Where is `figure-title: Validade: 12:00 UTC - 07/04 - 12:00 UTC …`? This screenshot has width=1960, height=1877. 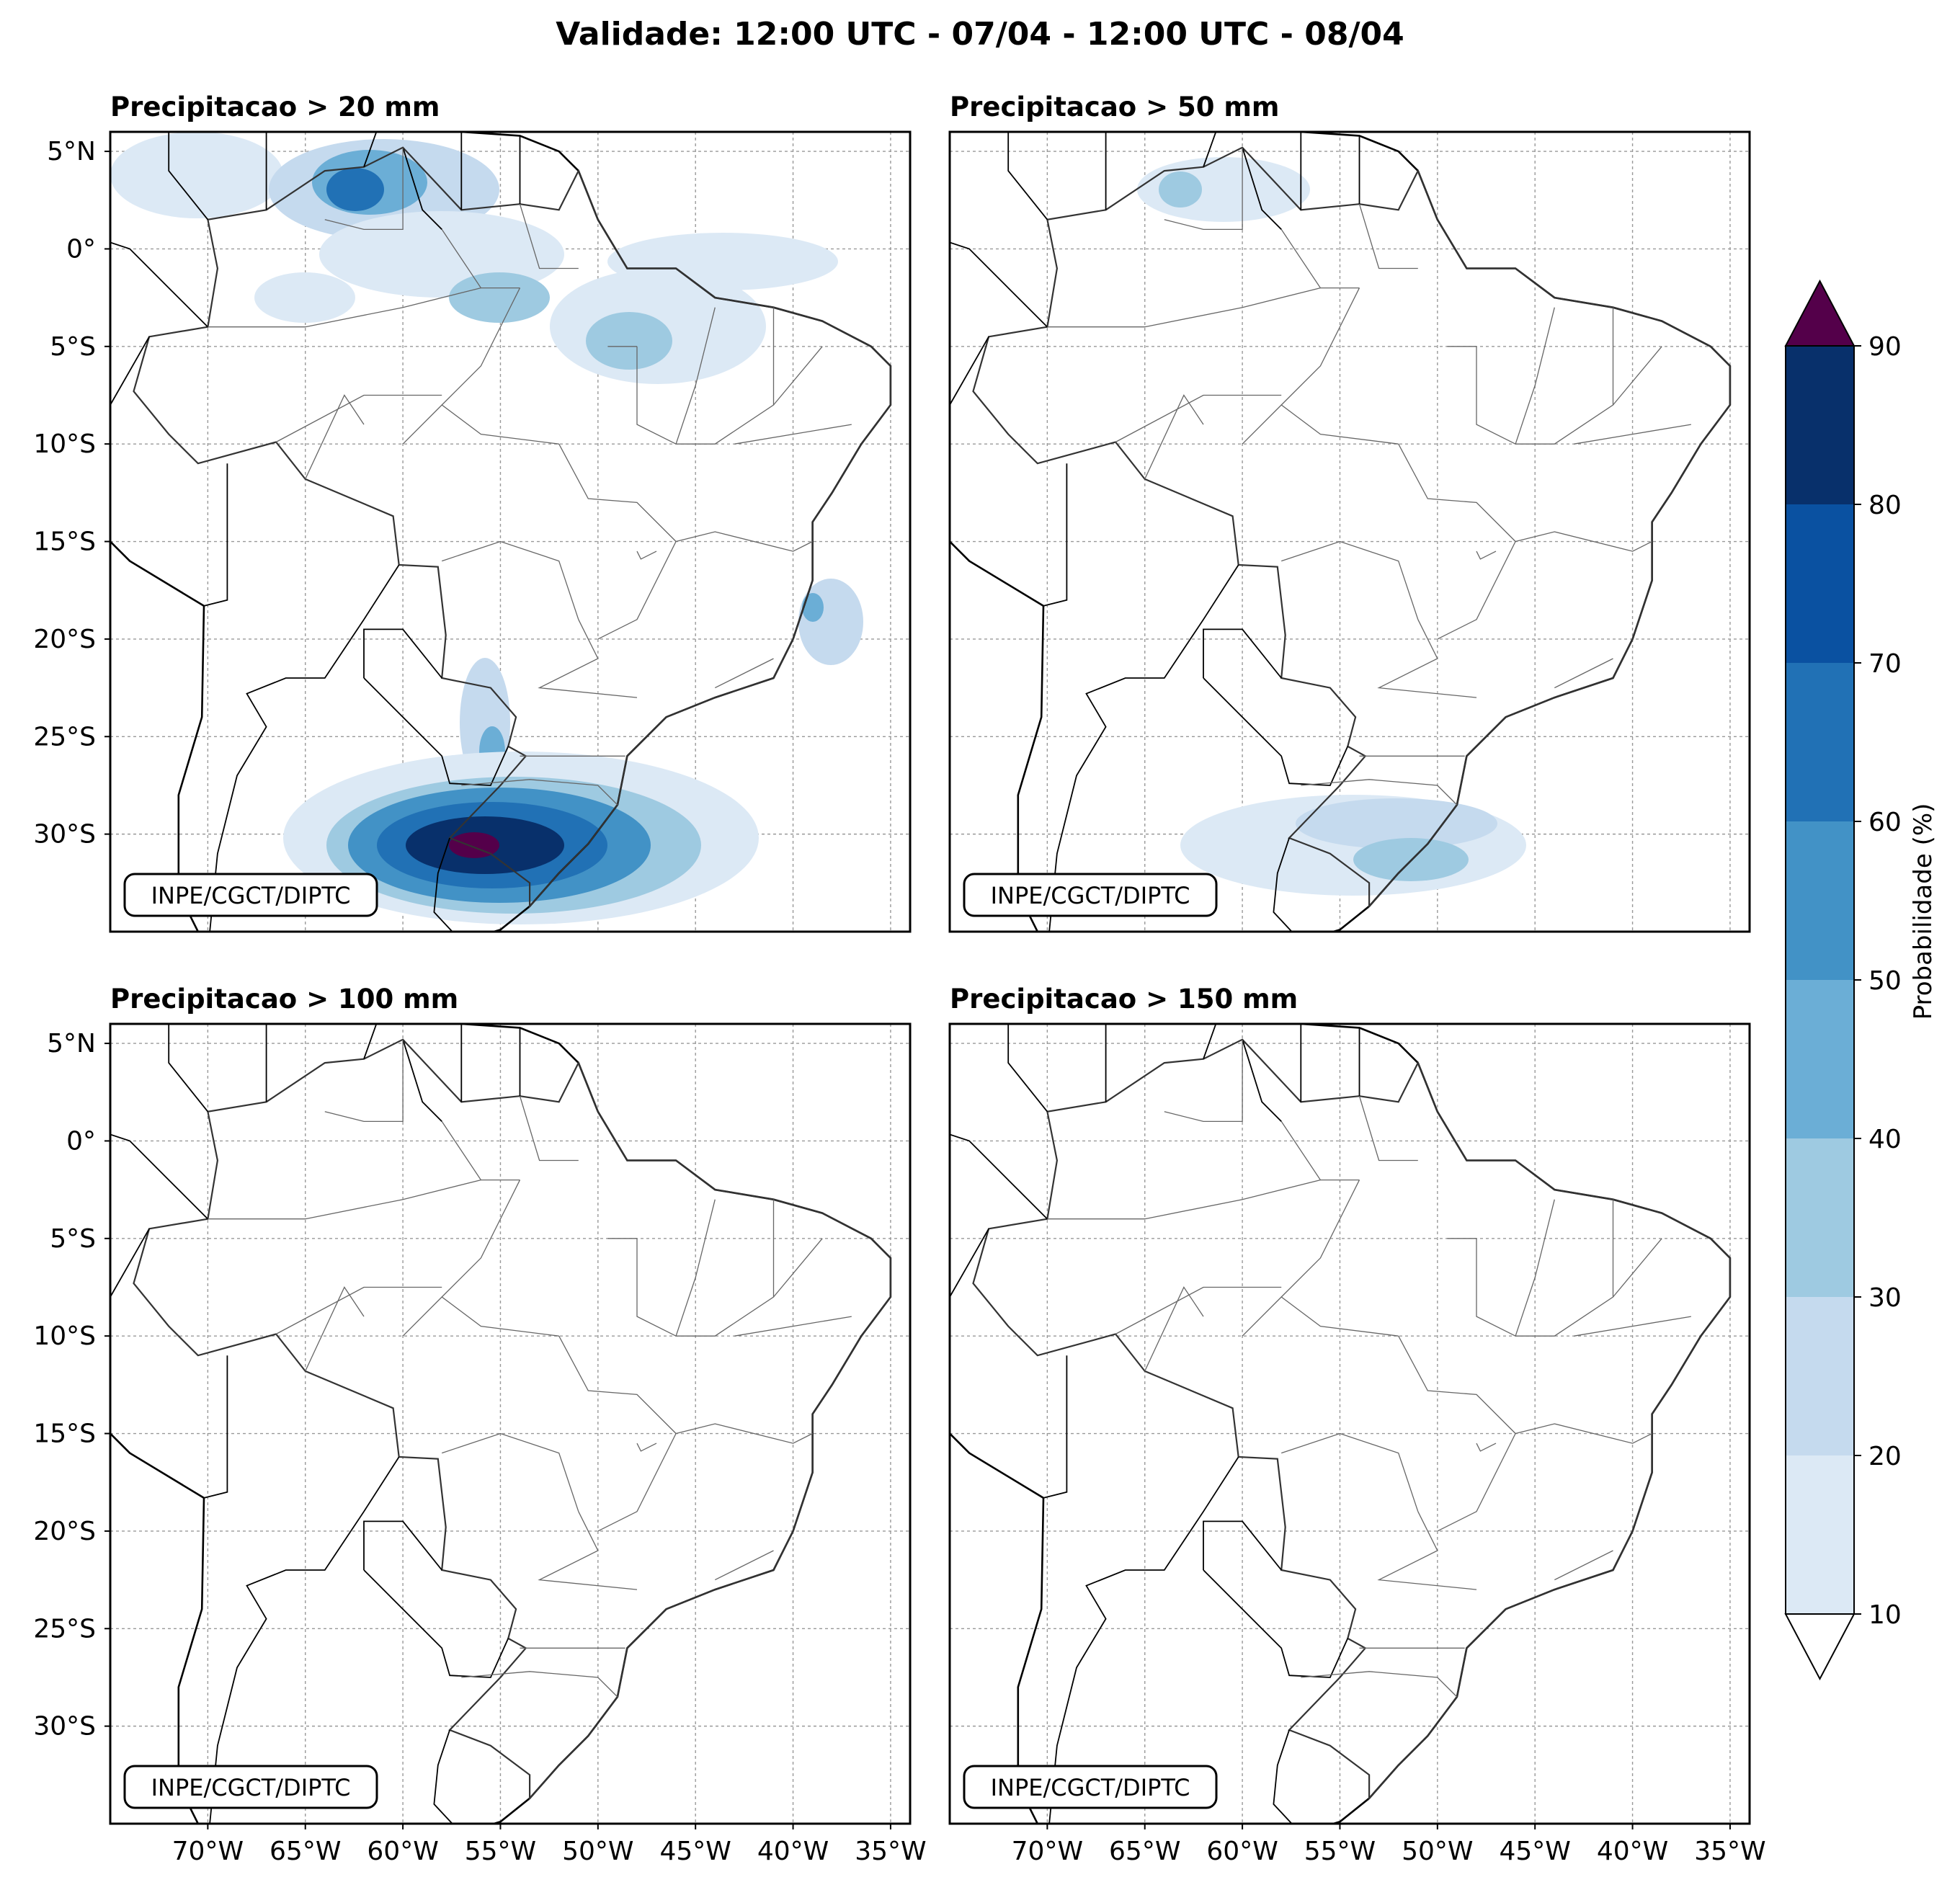 figure-title: Validade: 12:00 UTC - 07/04 - 12:00 UTC … is located at coordinates (980, 35).